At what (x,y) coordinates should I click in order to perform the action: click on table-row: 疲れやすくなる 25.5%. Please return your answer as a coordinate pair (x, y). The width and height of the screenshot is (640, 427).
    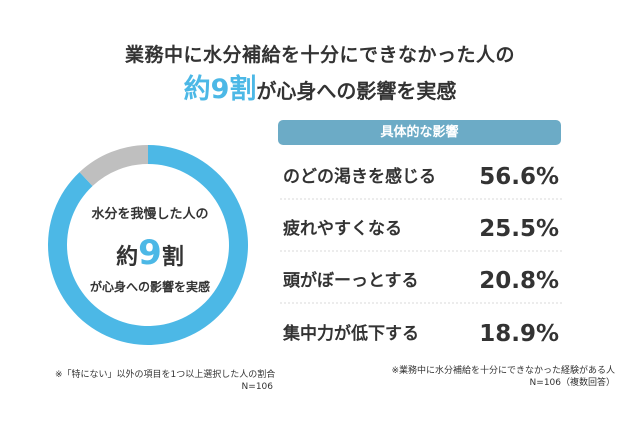
    Looking at the image, I should click on (423, 229).